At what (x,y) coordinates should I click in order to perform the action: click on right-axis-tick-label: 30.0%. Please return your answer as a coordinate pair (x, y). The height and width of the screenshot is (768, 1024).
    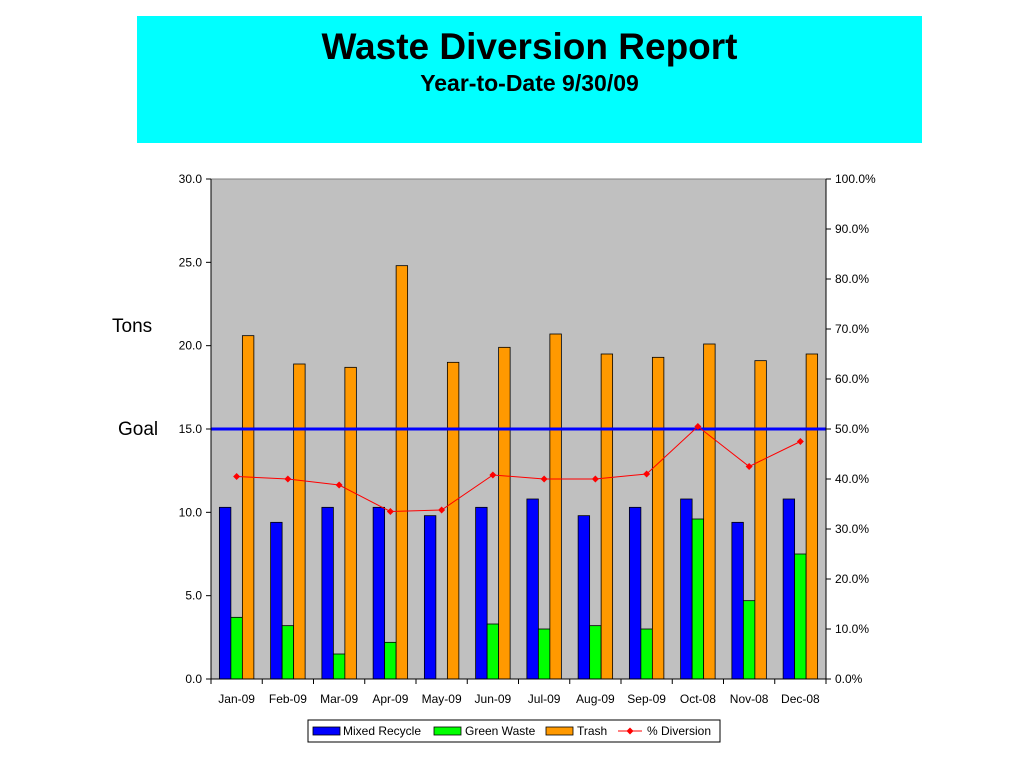
    Looking at the image, I should click on (852, 529).